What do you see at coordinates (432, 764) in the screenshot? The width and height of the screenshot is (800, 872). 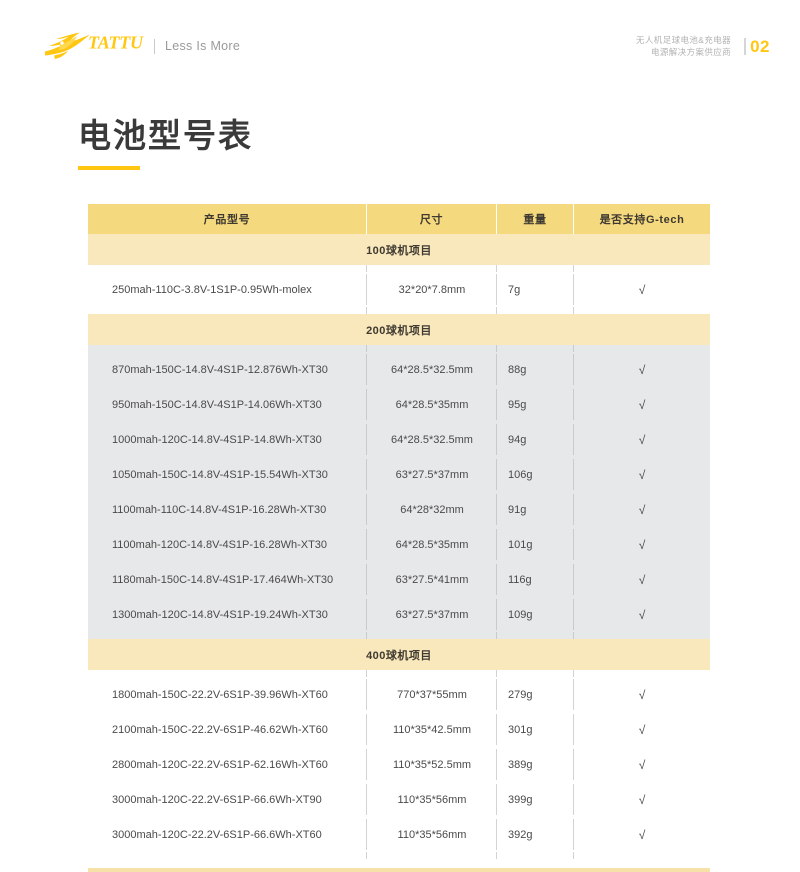 I see `cell-size: 110*35*52.5mm` at bounding box center [432, 764].